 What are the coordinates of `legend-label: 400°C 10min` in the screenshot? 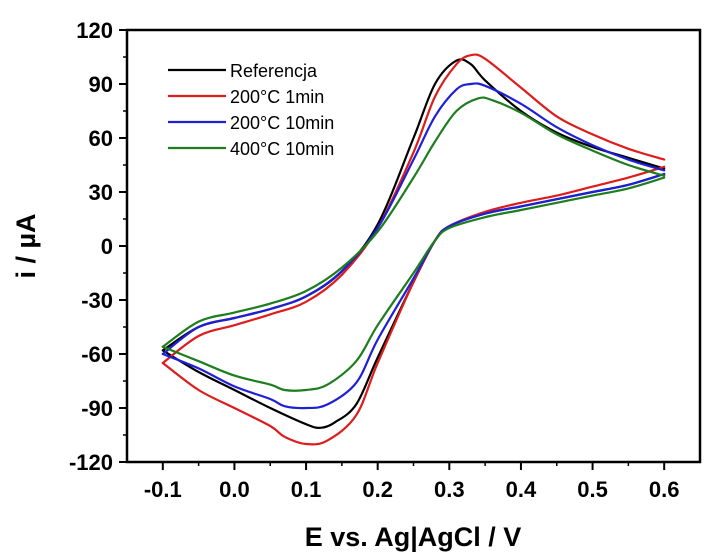 It's located at (282, 149).